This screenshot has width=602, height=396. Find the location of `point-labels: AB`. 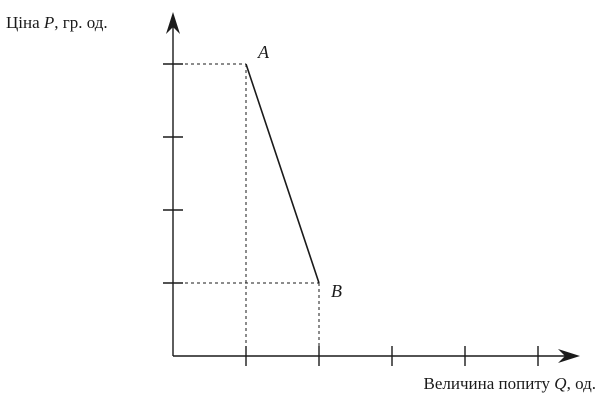

point-labels: AB is located at coordinates (299, 171).